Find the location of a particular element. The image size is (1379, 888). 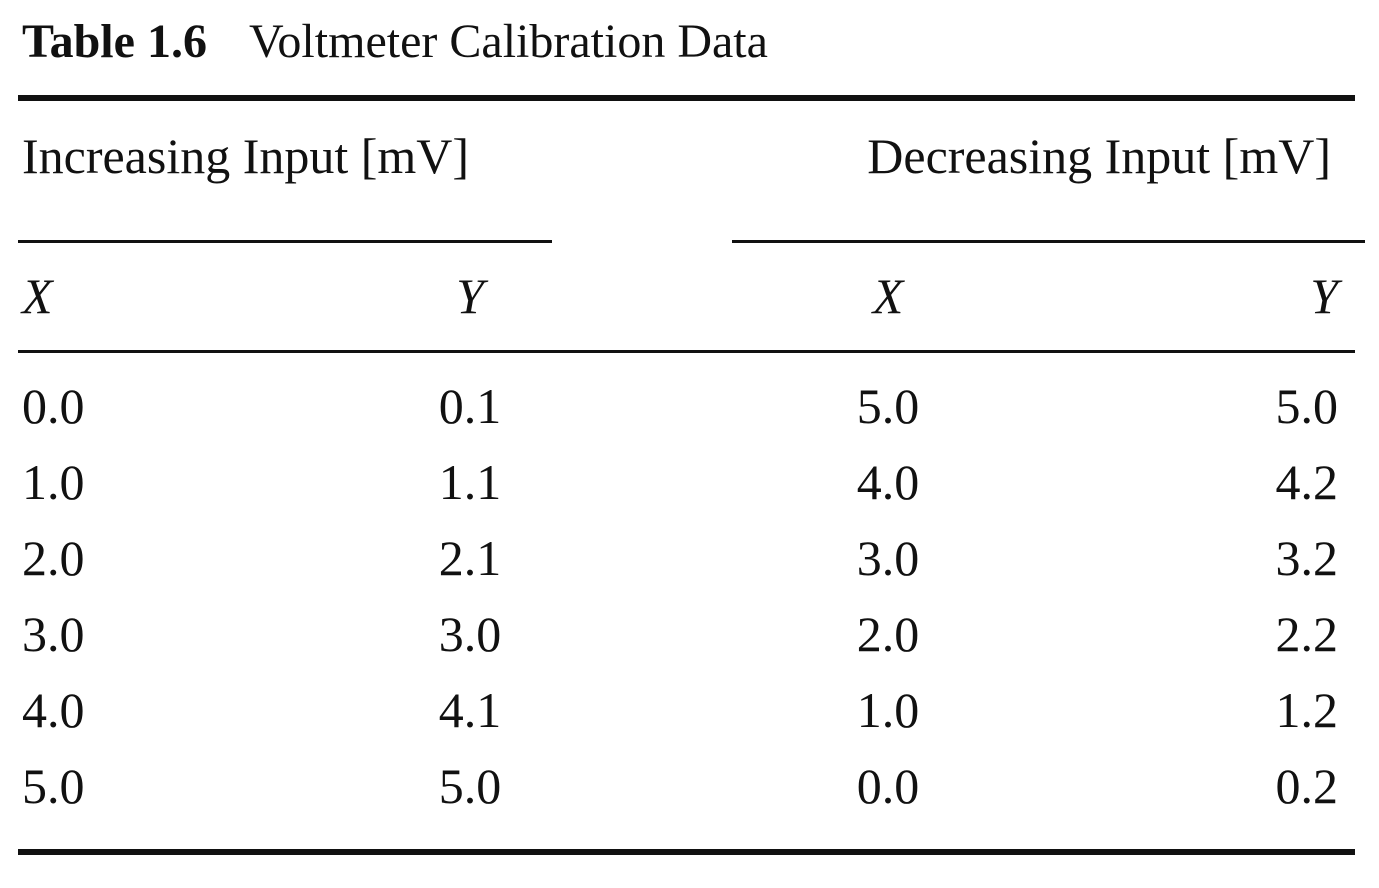

group-header-decreasing: Decreasing Input [mV] is located at coordinates (1099, 156).